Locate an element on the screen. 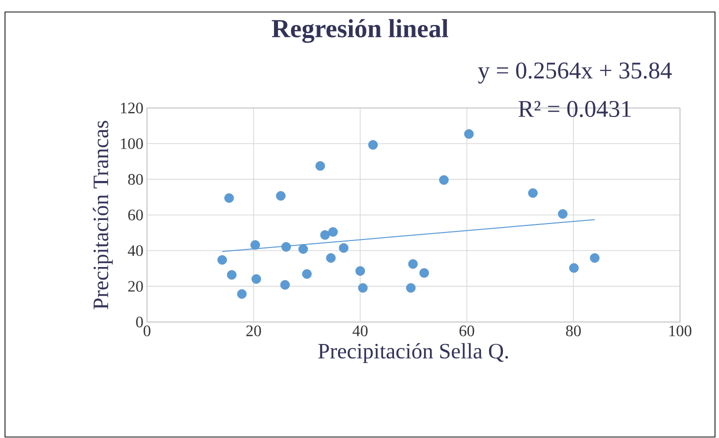 Image resolution: width=719 pixels, height=438 pixels. y-tick-label: 20 is located at coordinates (135, 286).